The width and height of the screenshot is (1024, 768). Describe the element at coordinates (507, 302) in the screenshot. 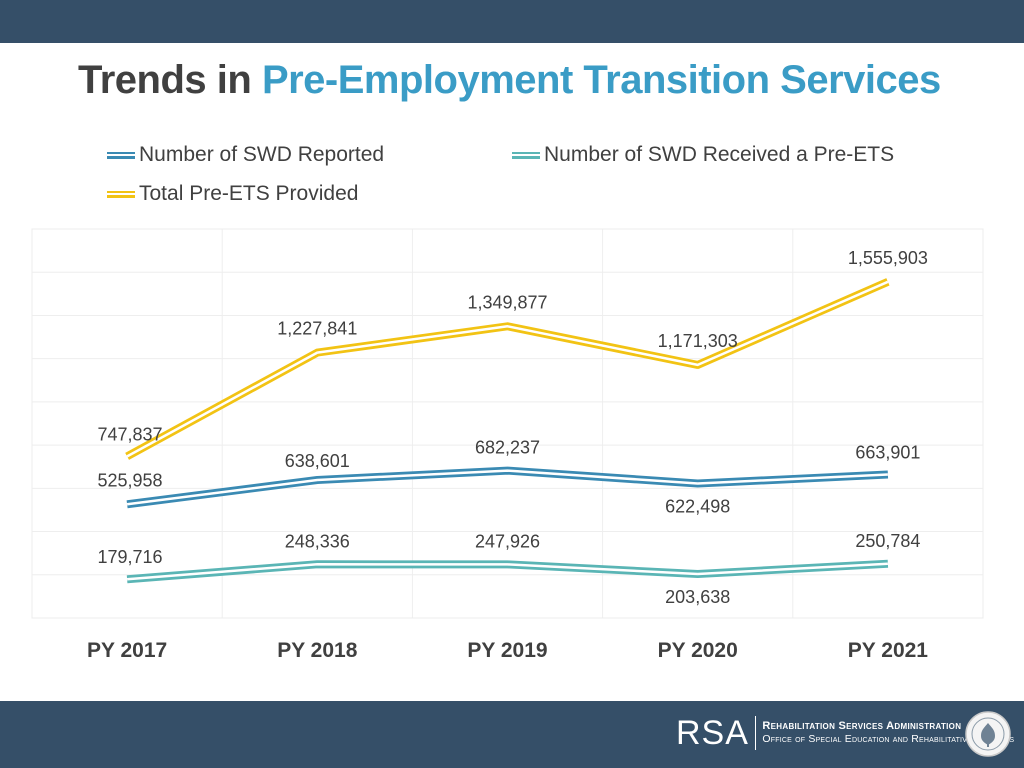

I see `data-label-total: 1,349,877` at that location.